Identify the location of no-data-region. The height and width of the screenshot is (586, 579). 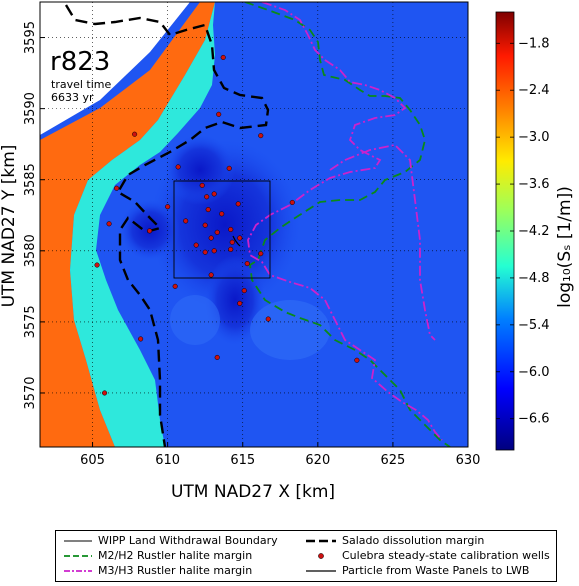
(115, 68).